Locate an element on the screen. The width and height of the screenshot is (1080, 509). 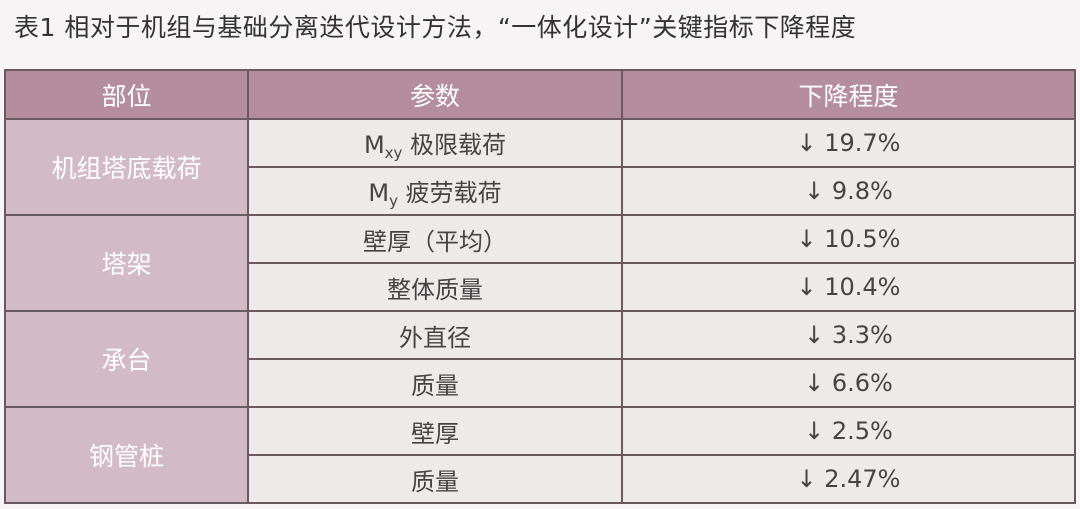
table-row: 质量 ↓ 6.6% is located at coordinates (540, 383).